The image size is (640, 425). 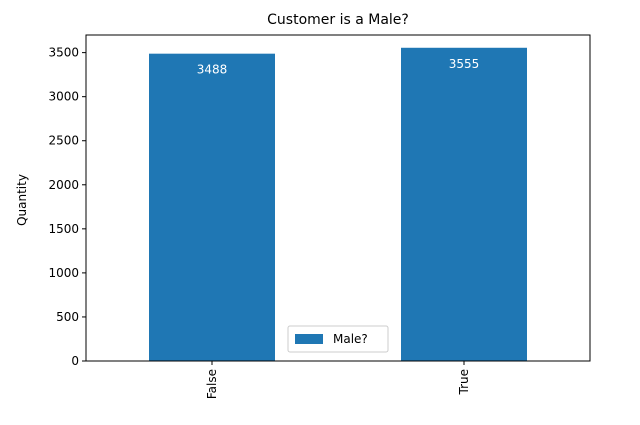 I want to click on y-axis-label: Quantity, so click(x=22, y=200).